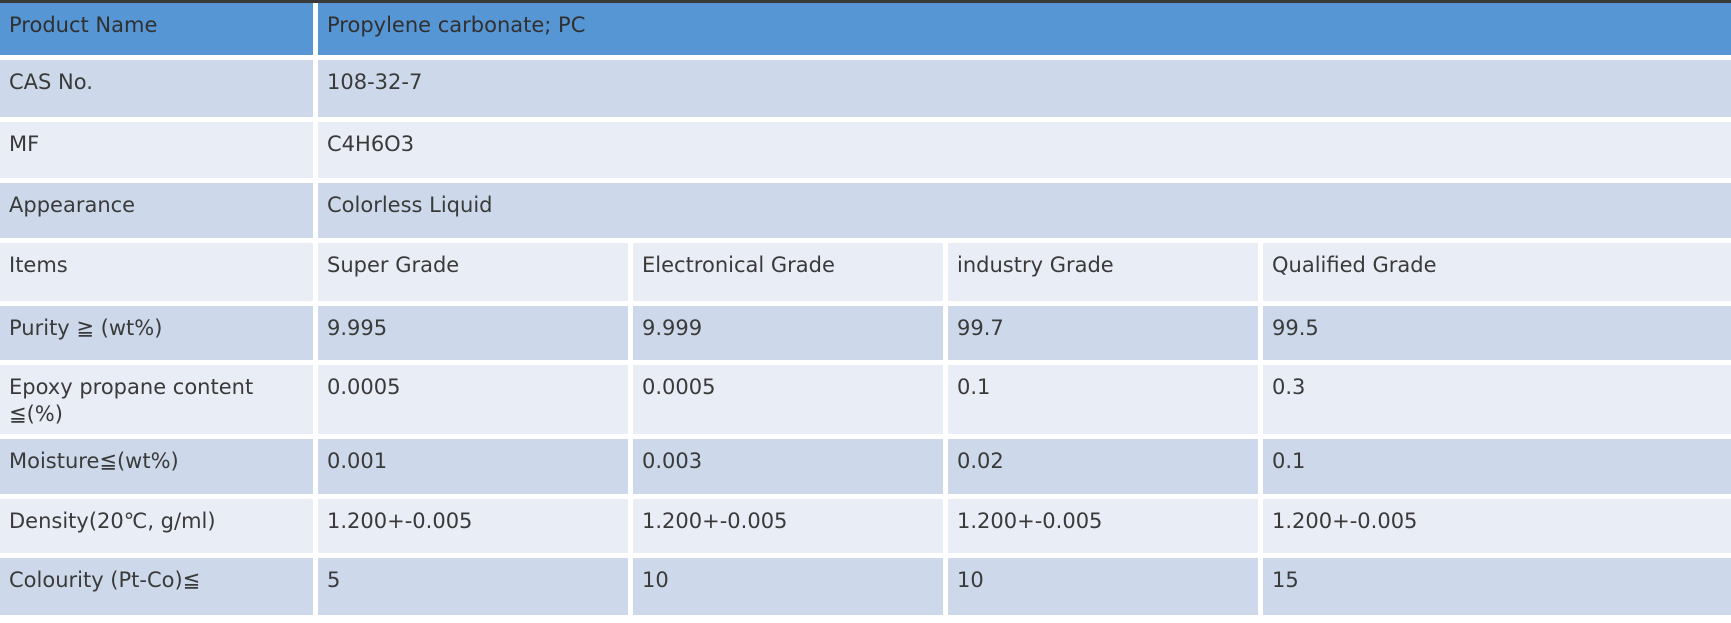  Describe the element at coordinates (473, 526) in the screenshot. I see `density-value-super: 1.200+-0.005` at that location.